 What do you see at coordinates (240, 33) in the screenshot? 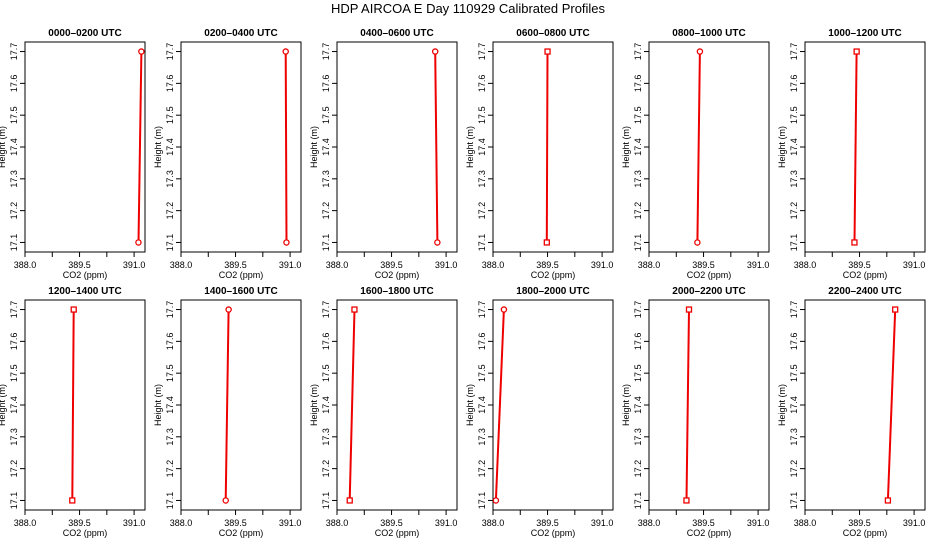
I see `panel-title: 0200–0400 UTC` at bounding box center [240, 33].